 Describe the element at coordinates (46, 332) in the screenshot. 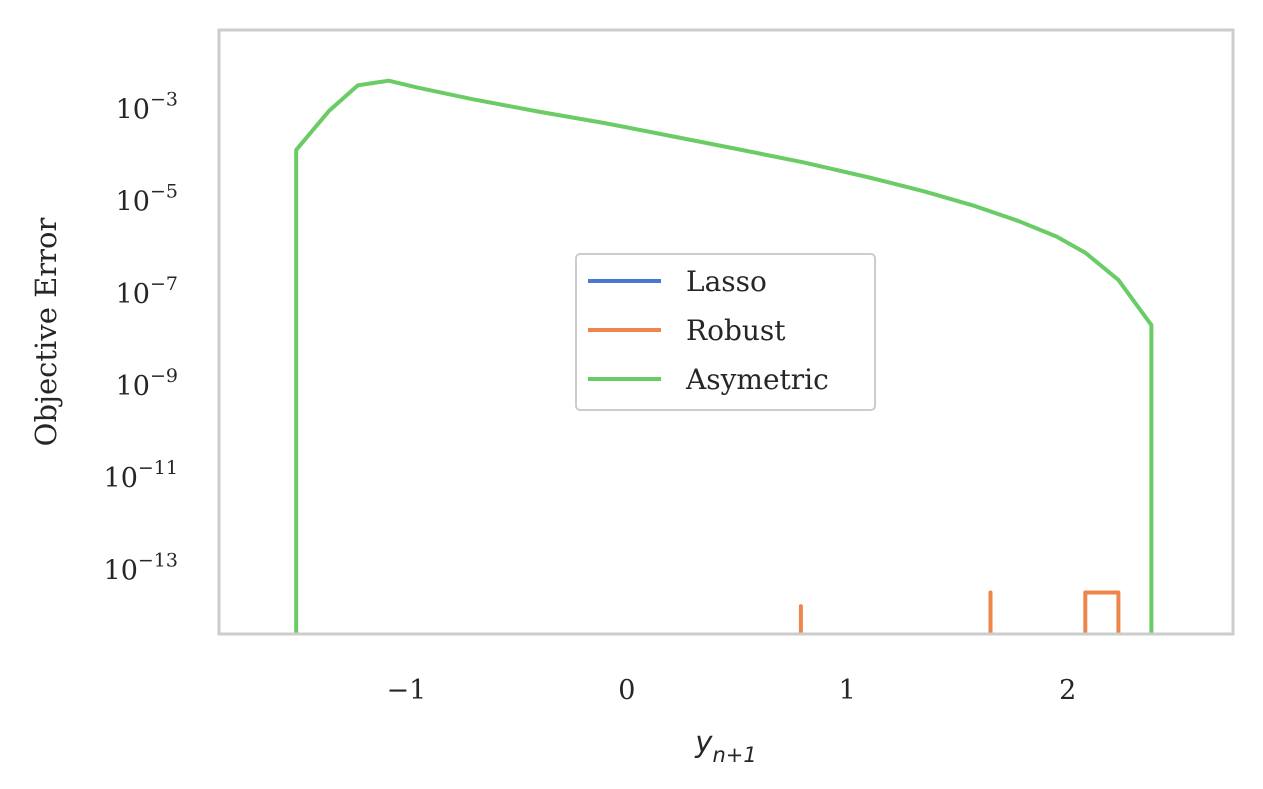

I see `y-axis-label: Objective Error` at that location.